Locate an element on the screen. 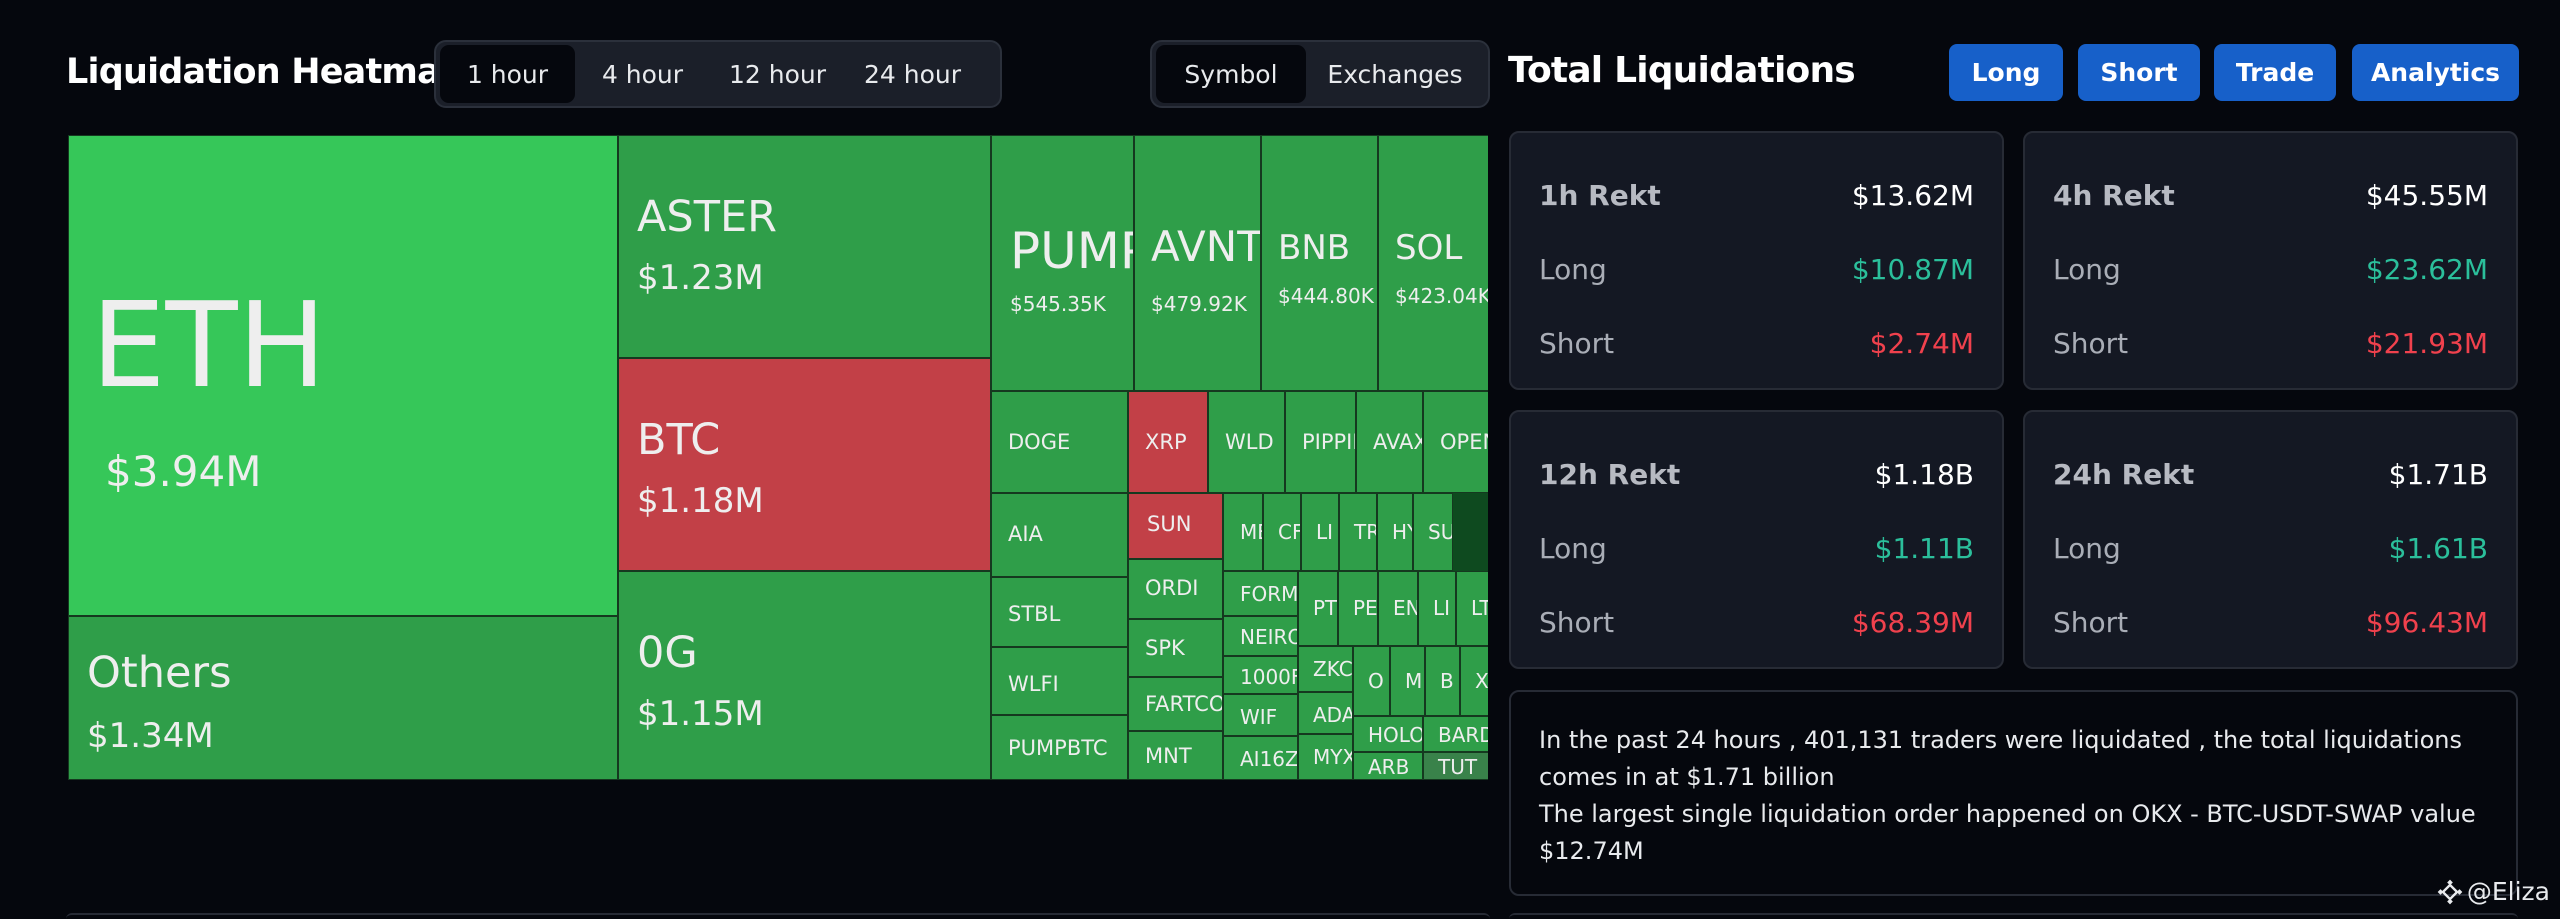 This screenshot has width=2560, height=919. view-mode-tabs: Symbol Exchanges is located at coordinates (1320, 74).